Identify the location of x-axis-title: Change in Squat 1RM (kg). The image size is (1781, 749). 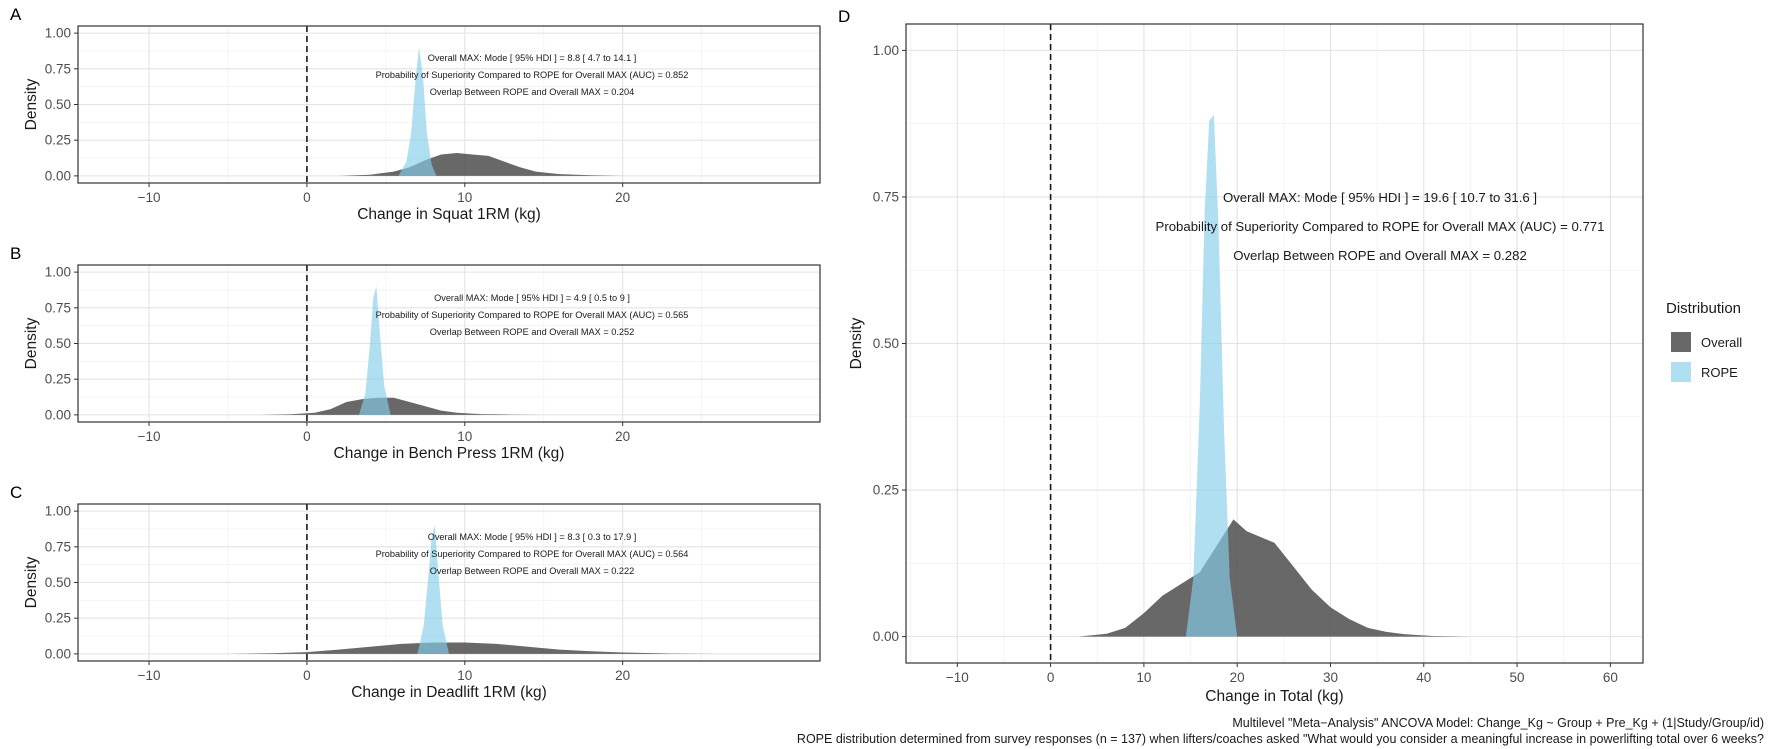
(449, 214).